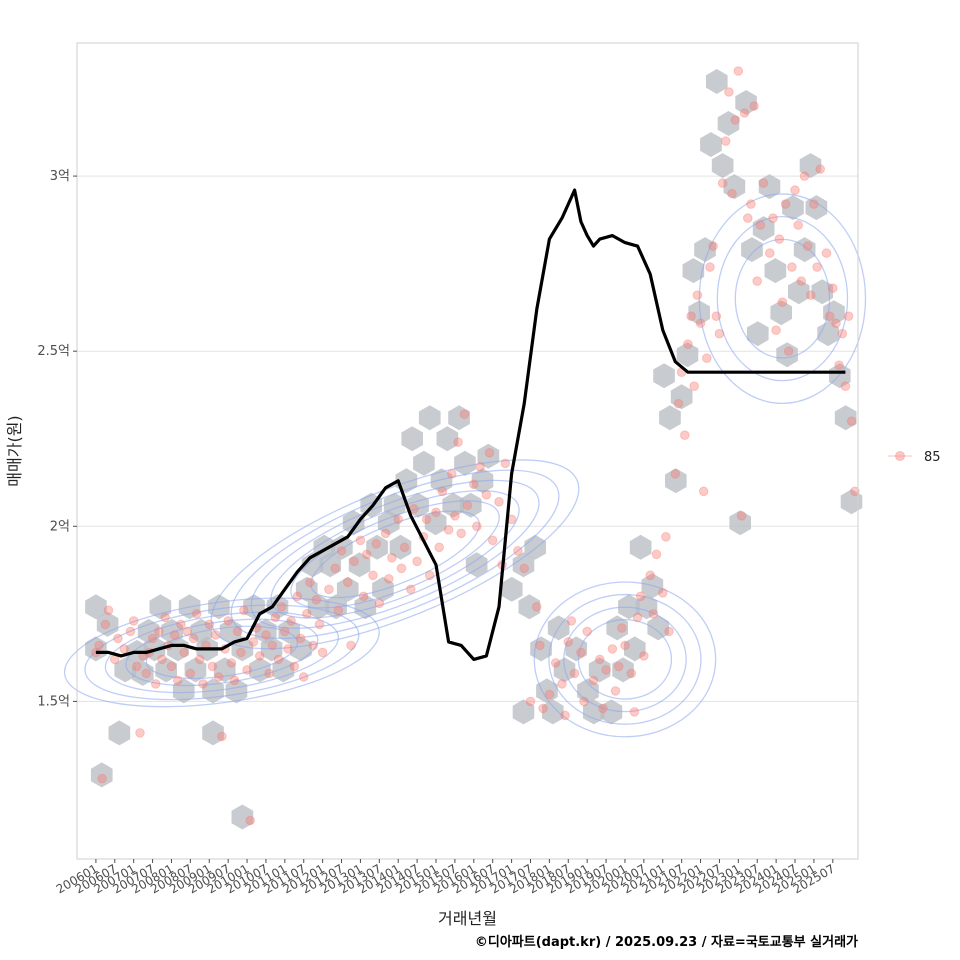 This screenshot has width=960, height=960. Describe the element at coordinates (53, 351) in the screenshot. I see `y-tick-label: 2.5억` at that location.